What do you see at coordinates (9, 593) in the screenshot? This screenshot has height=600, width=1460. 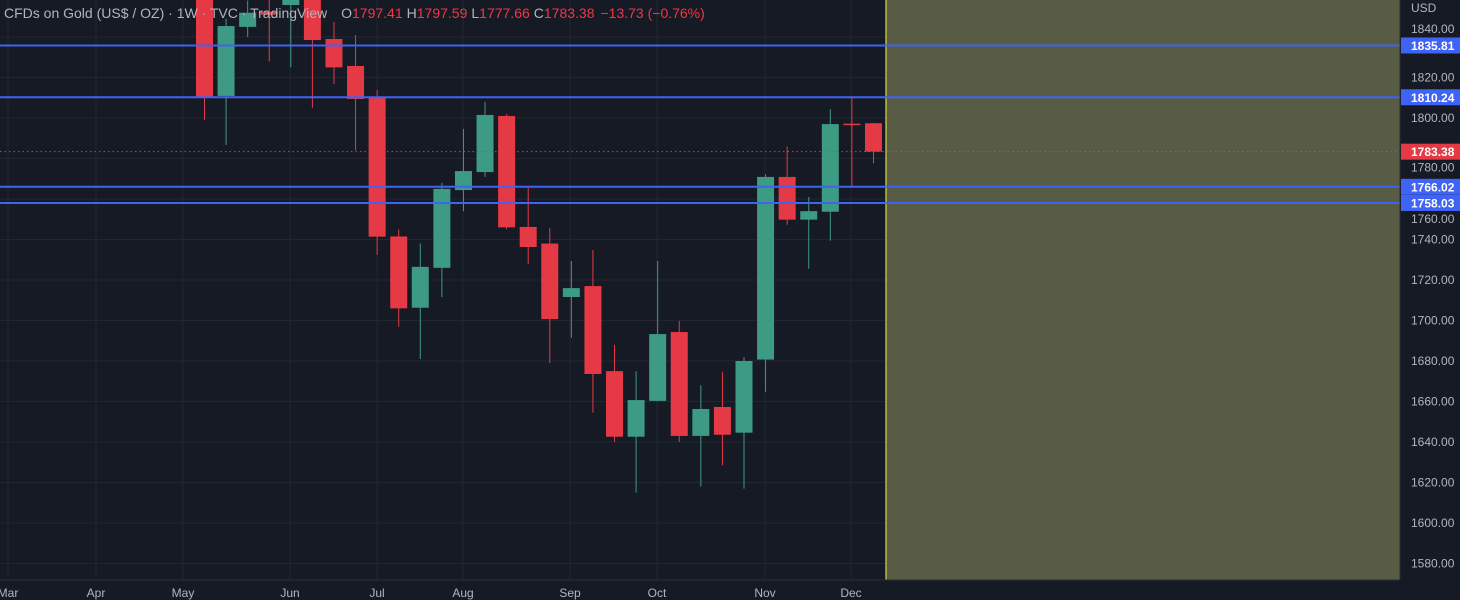 I see `time-tick-label: Mar` at bounding box center [9, 593].